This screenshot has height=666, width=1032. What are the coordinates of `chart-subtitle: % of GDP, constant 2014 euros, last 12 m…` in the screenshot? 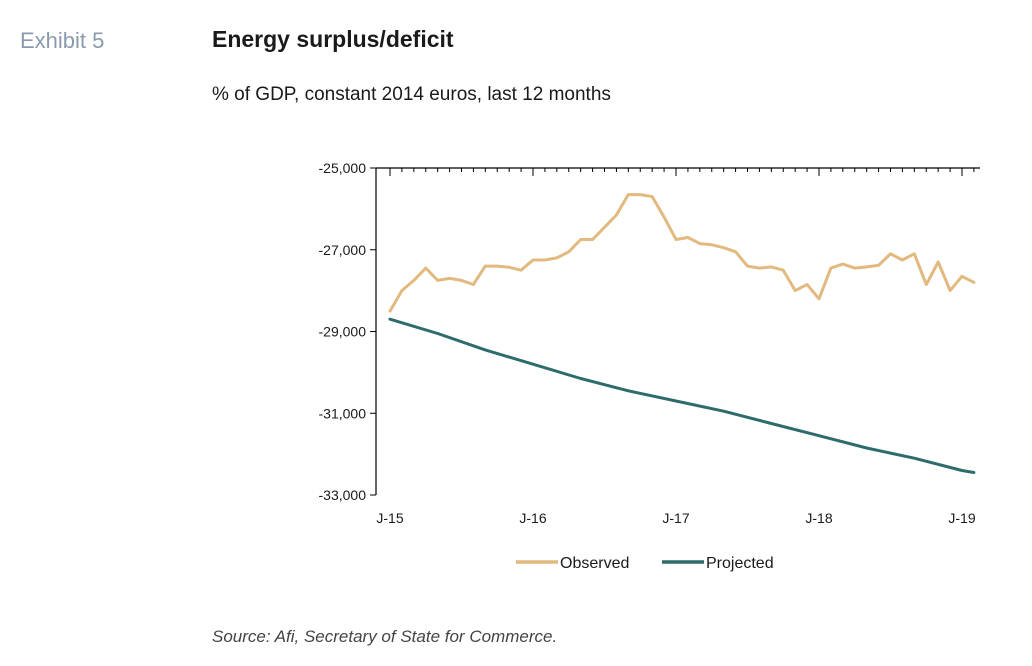 It's located at (411, 94).